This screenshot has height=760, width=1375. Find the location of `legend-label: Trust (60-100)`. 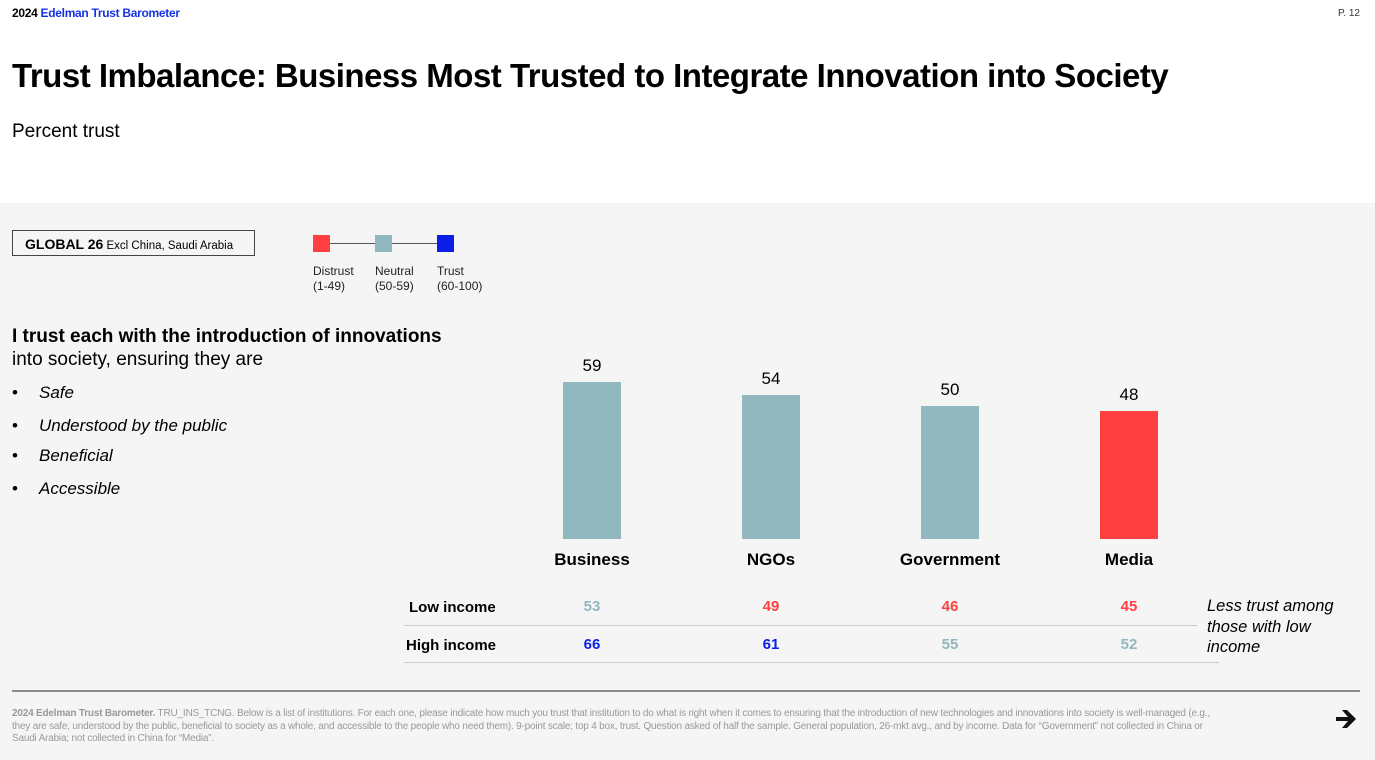

legend-label: Trust (60-100) is located at coordinates (460, 278).